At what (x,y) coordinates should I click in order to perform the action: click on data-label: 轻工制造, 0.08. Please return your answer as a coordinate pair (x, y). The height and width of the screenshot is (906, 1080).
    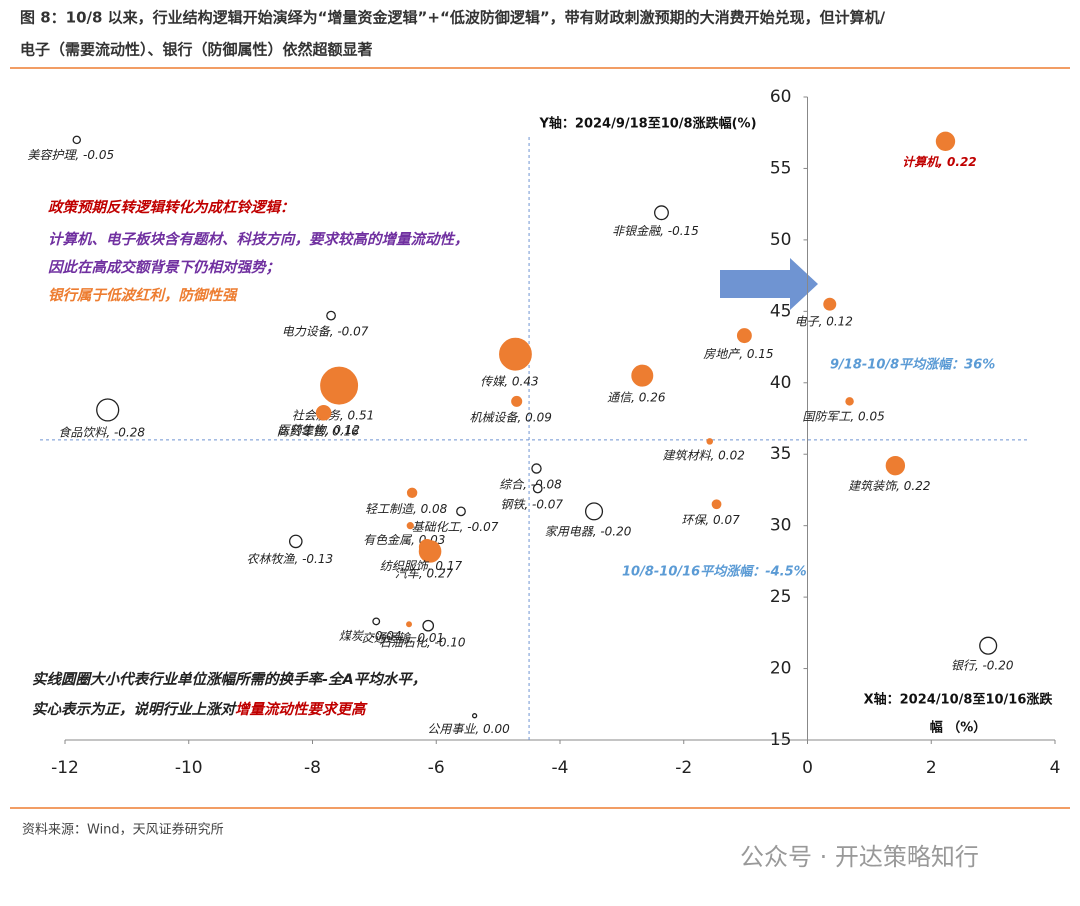
    Looking at the image, I should click on (406, 509).